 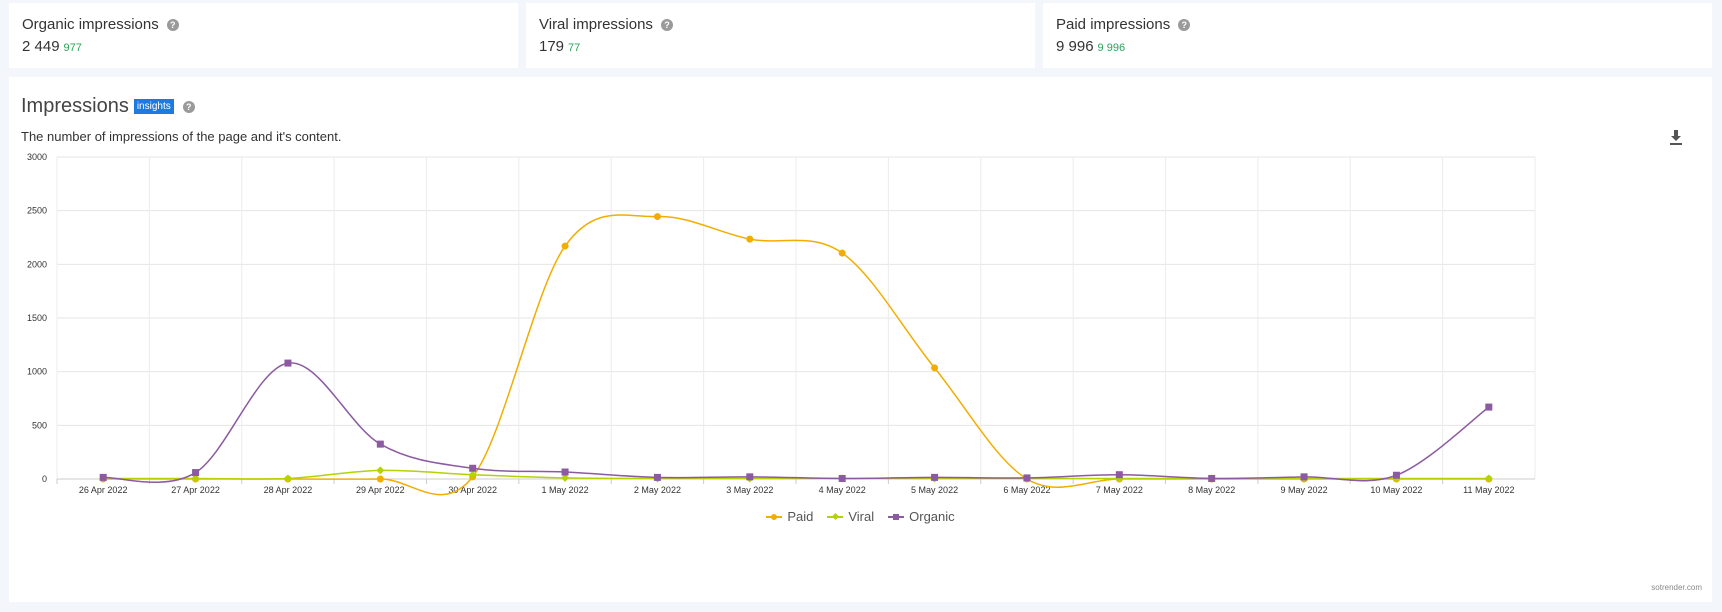 I want to click on x-tick-label: 29 Apr 2022, so click(x=380, y=490).